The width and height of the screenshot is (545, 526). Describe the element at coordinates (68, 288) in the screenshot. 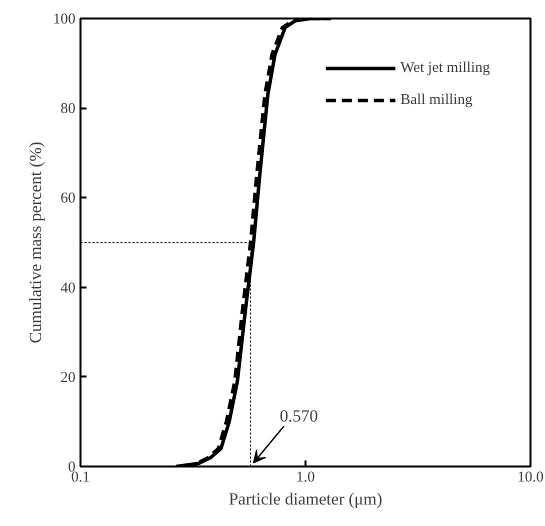

I see `y-tick-label: 40` at that location.